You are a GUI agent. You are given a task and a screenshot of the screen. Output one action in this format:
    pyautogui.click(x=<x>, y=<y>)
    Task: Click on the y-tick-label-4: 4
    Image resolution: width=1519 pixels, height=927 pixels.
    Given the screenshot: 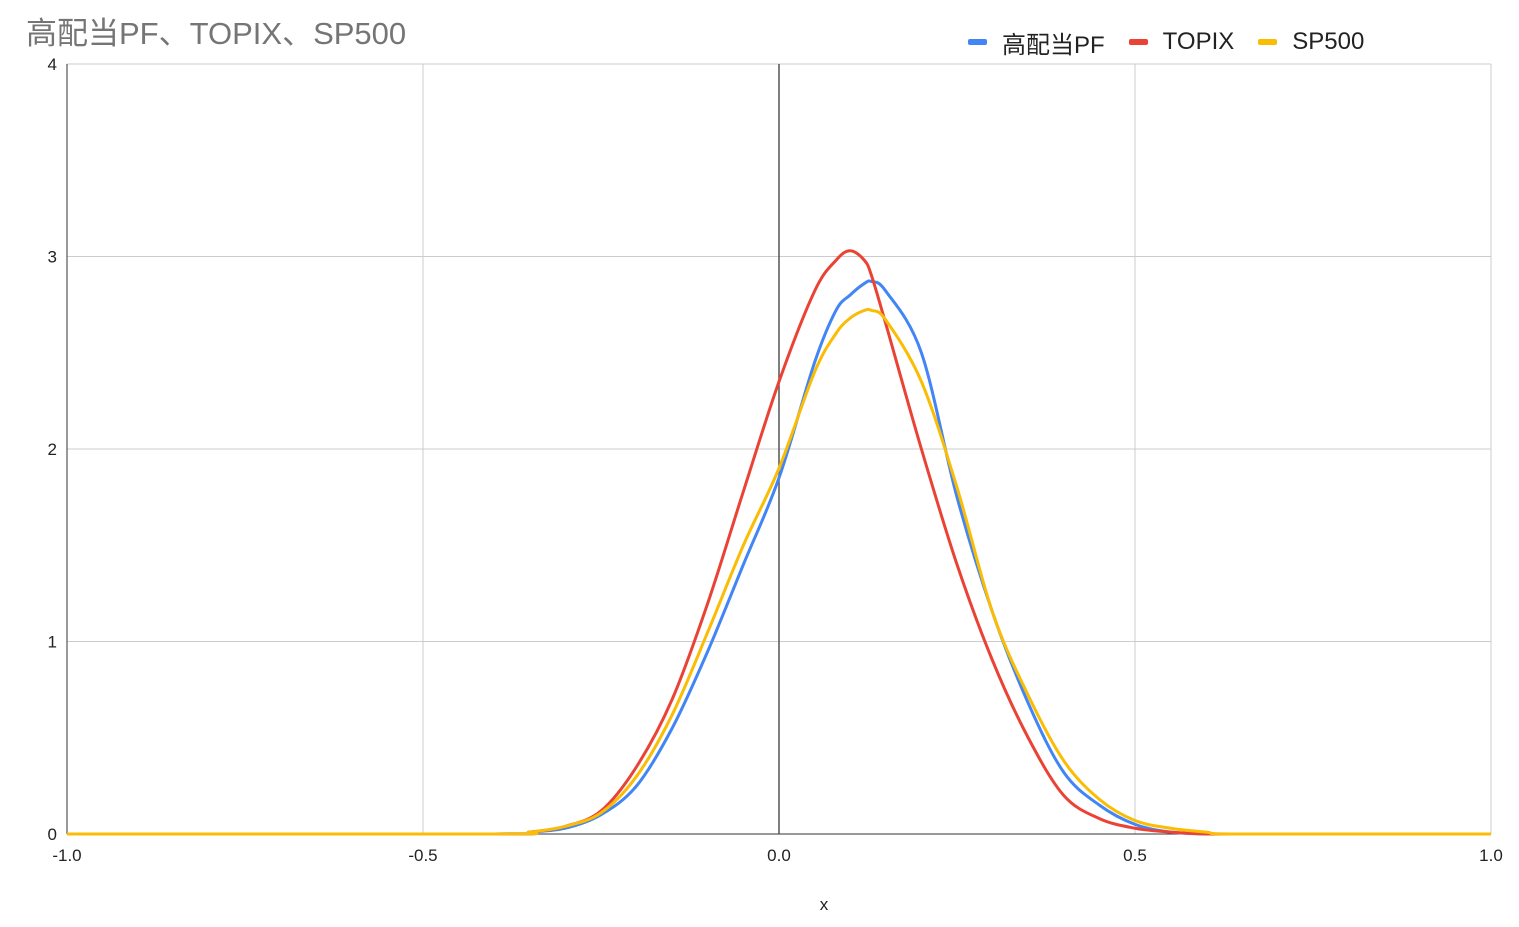 What is the action you would take?
    pyautogui.click(x=52, y=64)
    